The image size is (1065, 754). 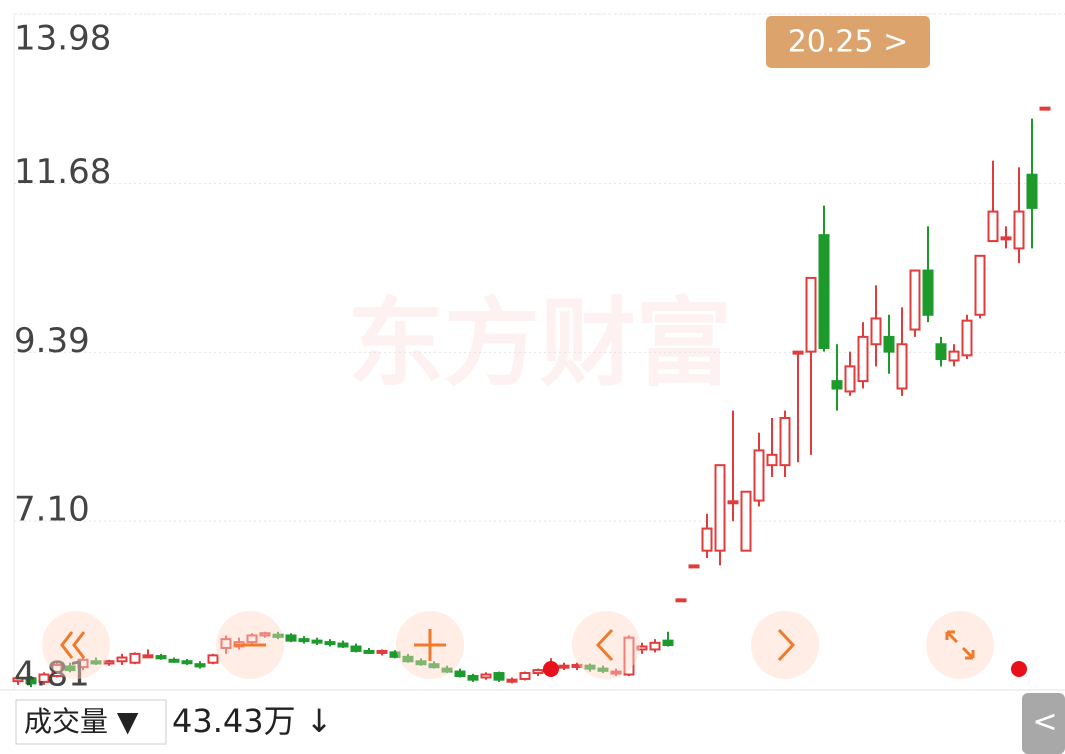 I want to click on collapse-button, so click(x=1043, y=723).